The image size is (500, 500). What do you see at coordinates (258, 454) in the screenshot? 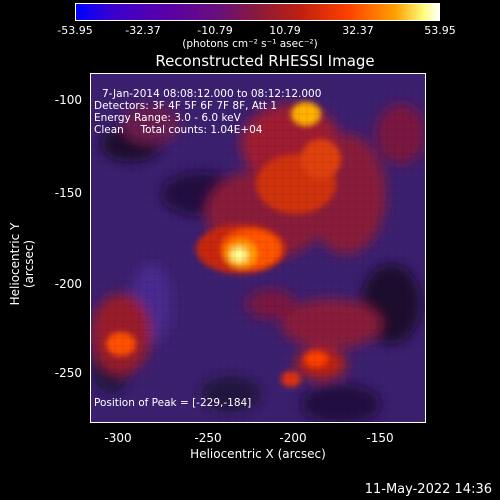
I see `x-axis-title: Heliocentric X (arcsec)` at bounding box center [258, 454].